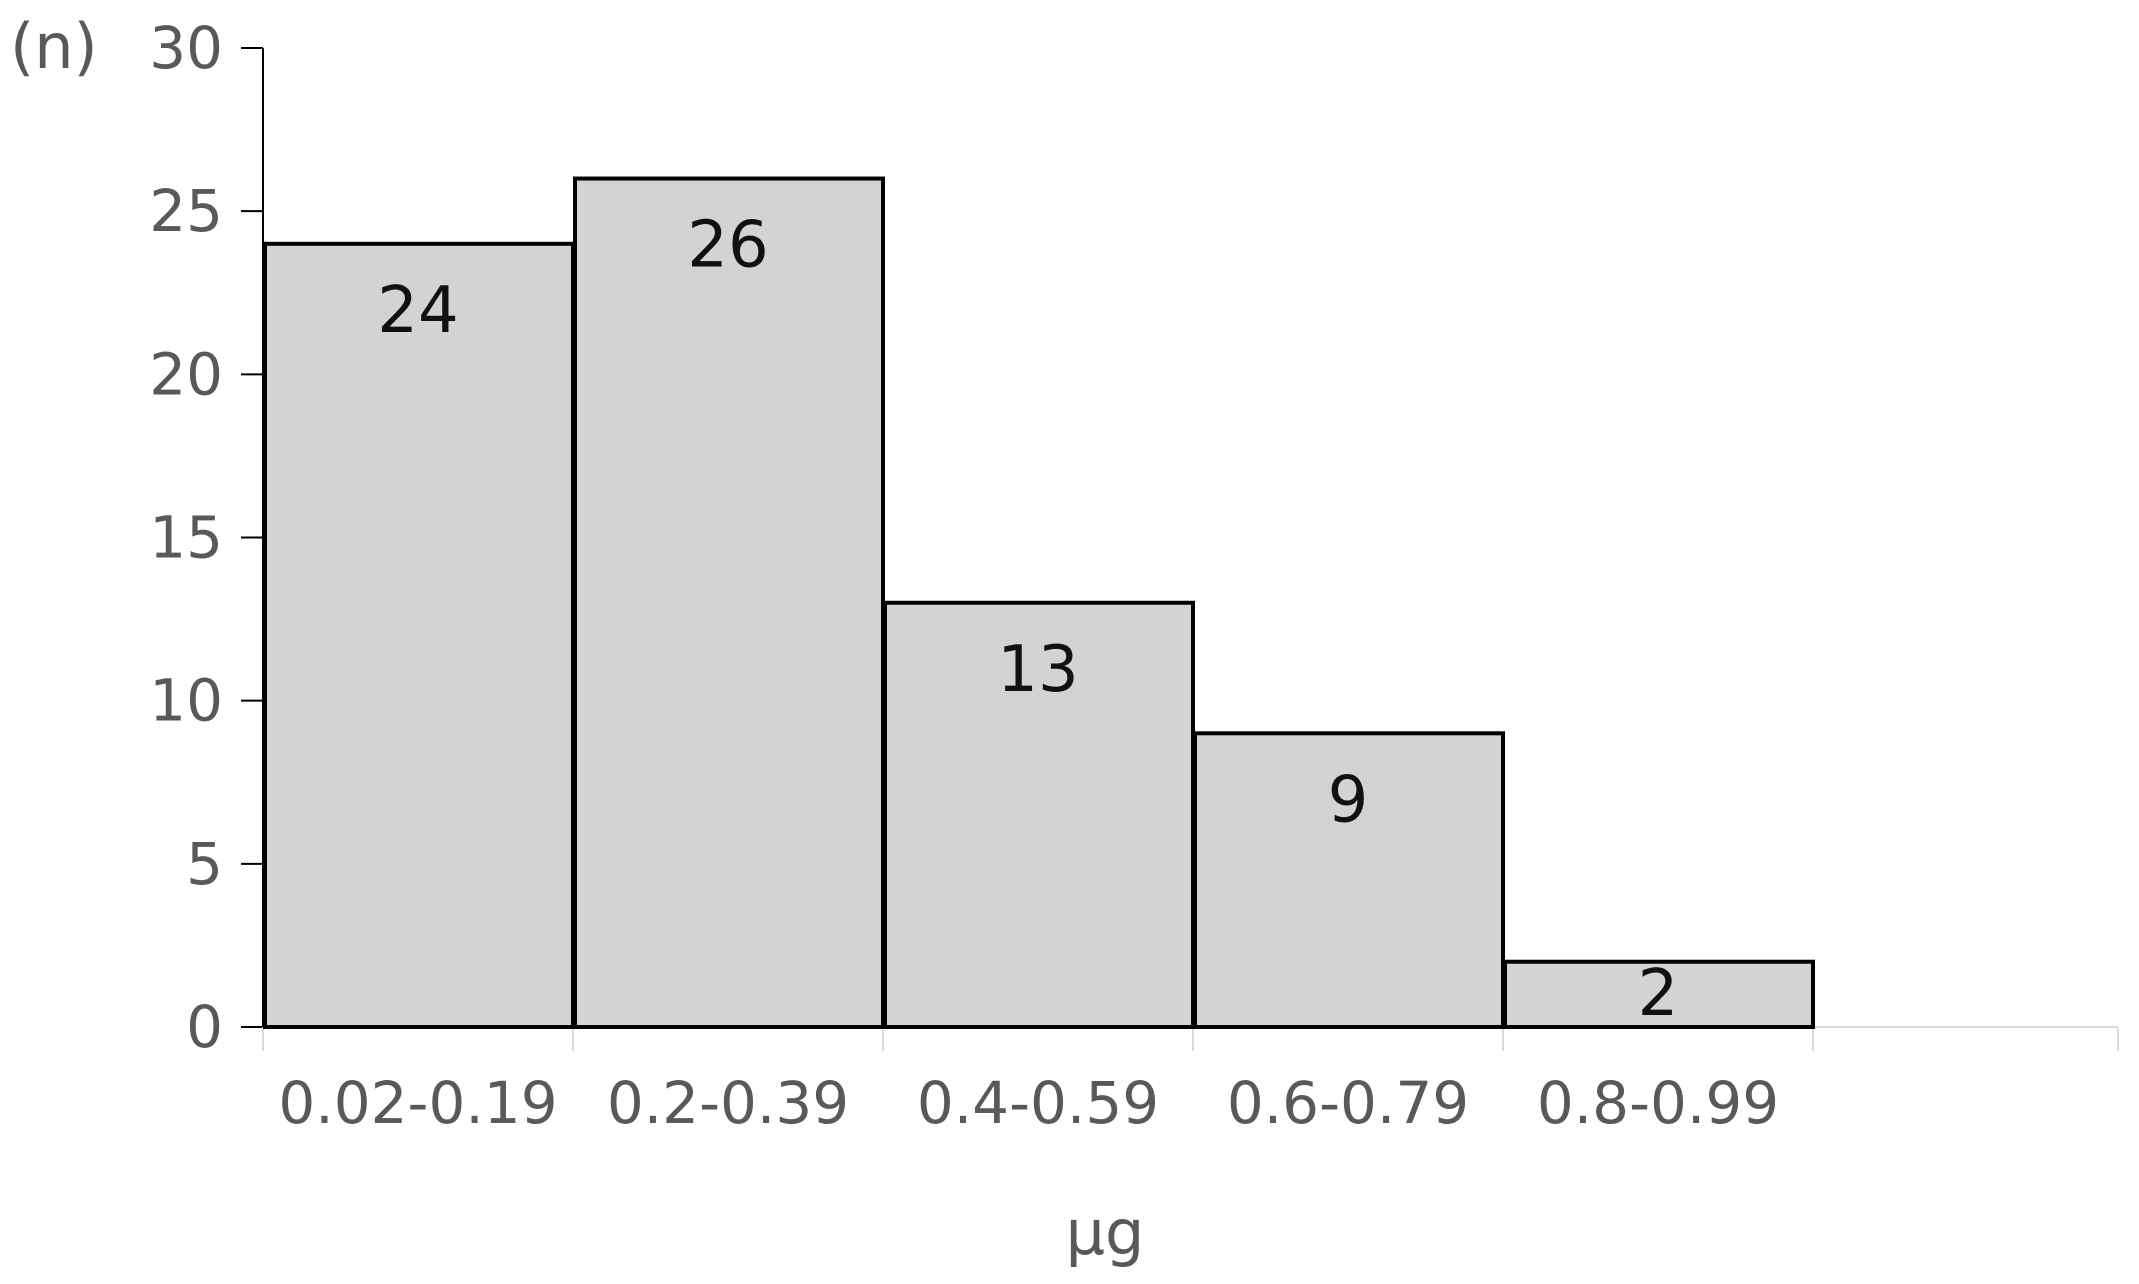 This screenshot has height=1284, width=2139. I want to click on y-tick-label: 25, so click(186, 211).